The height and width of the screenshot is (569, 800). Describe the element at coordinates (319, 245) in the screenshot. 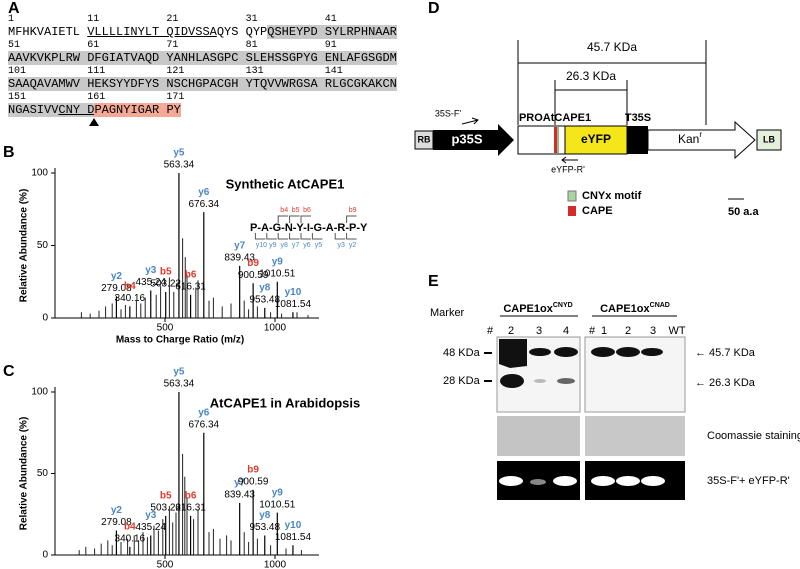

I see `y-ion-label: y5` at that location.